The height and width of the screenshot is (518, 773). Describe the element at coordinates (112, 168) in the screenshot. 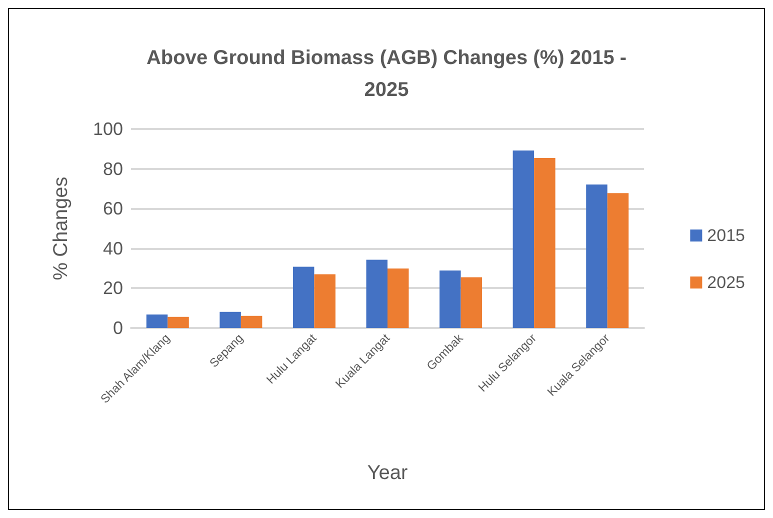

I see `y-tick-label: 80` at that location.